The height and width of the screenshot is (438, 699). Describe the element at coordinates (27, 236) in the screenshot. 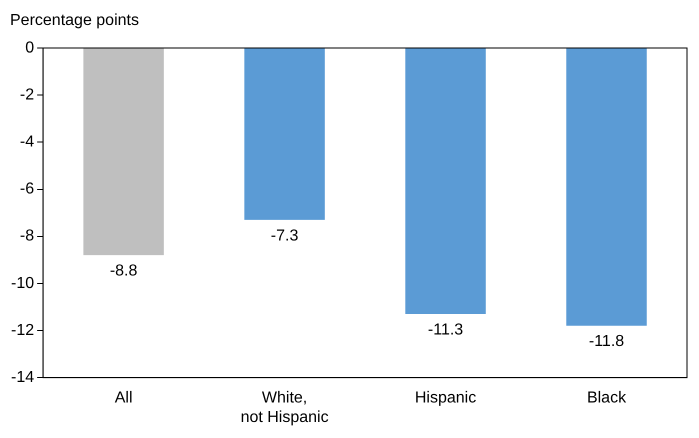

I see `y-tick-label: -8` at that location.